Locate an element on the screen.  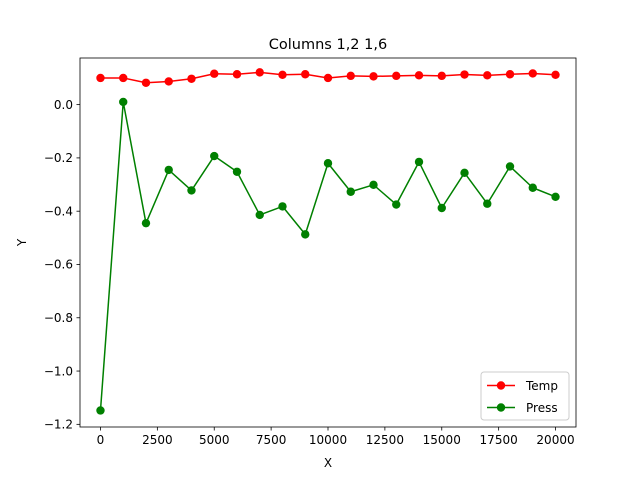
x-tick-label: 17500 is located at coordinates (499, 440).